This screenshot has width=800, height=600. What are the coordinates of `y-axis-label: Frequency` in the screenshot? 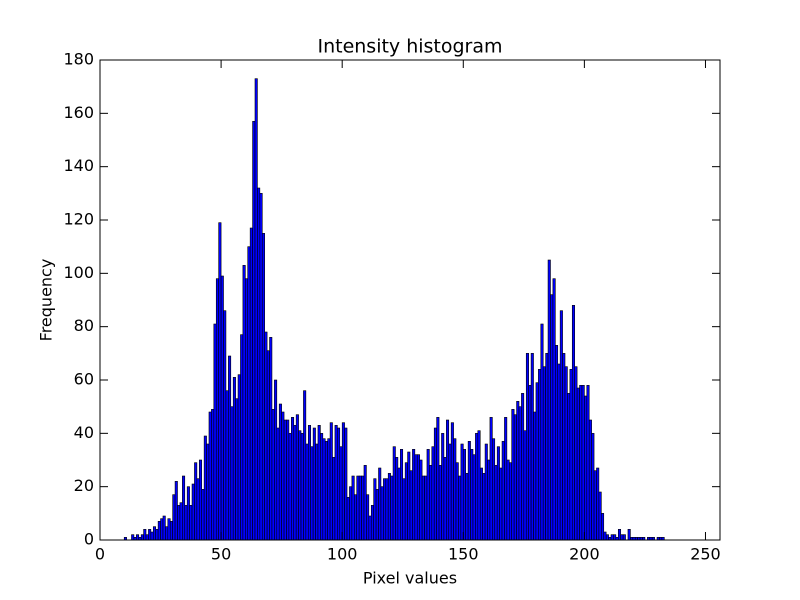 It's located at (46, 300).